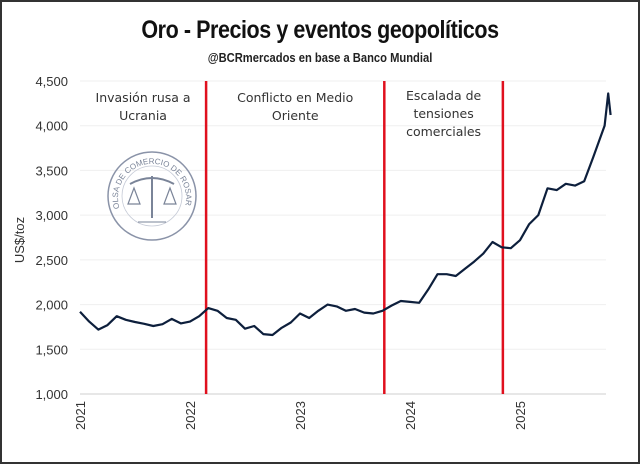 The image size is (640, 464). What do you see at coordinates (51, 349) in the screenshot?
I see `y-tick-label: 1,500` at bounding box center [51, 349].